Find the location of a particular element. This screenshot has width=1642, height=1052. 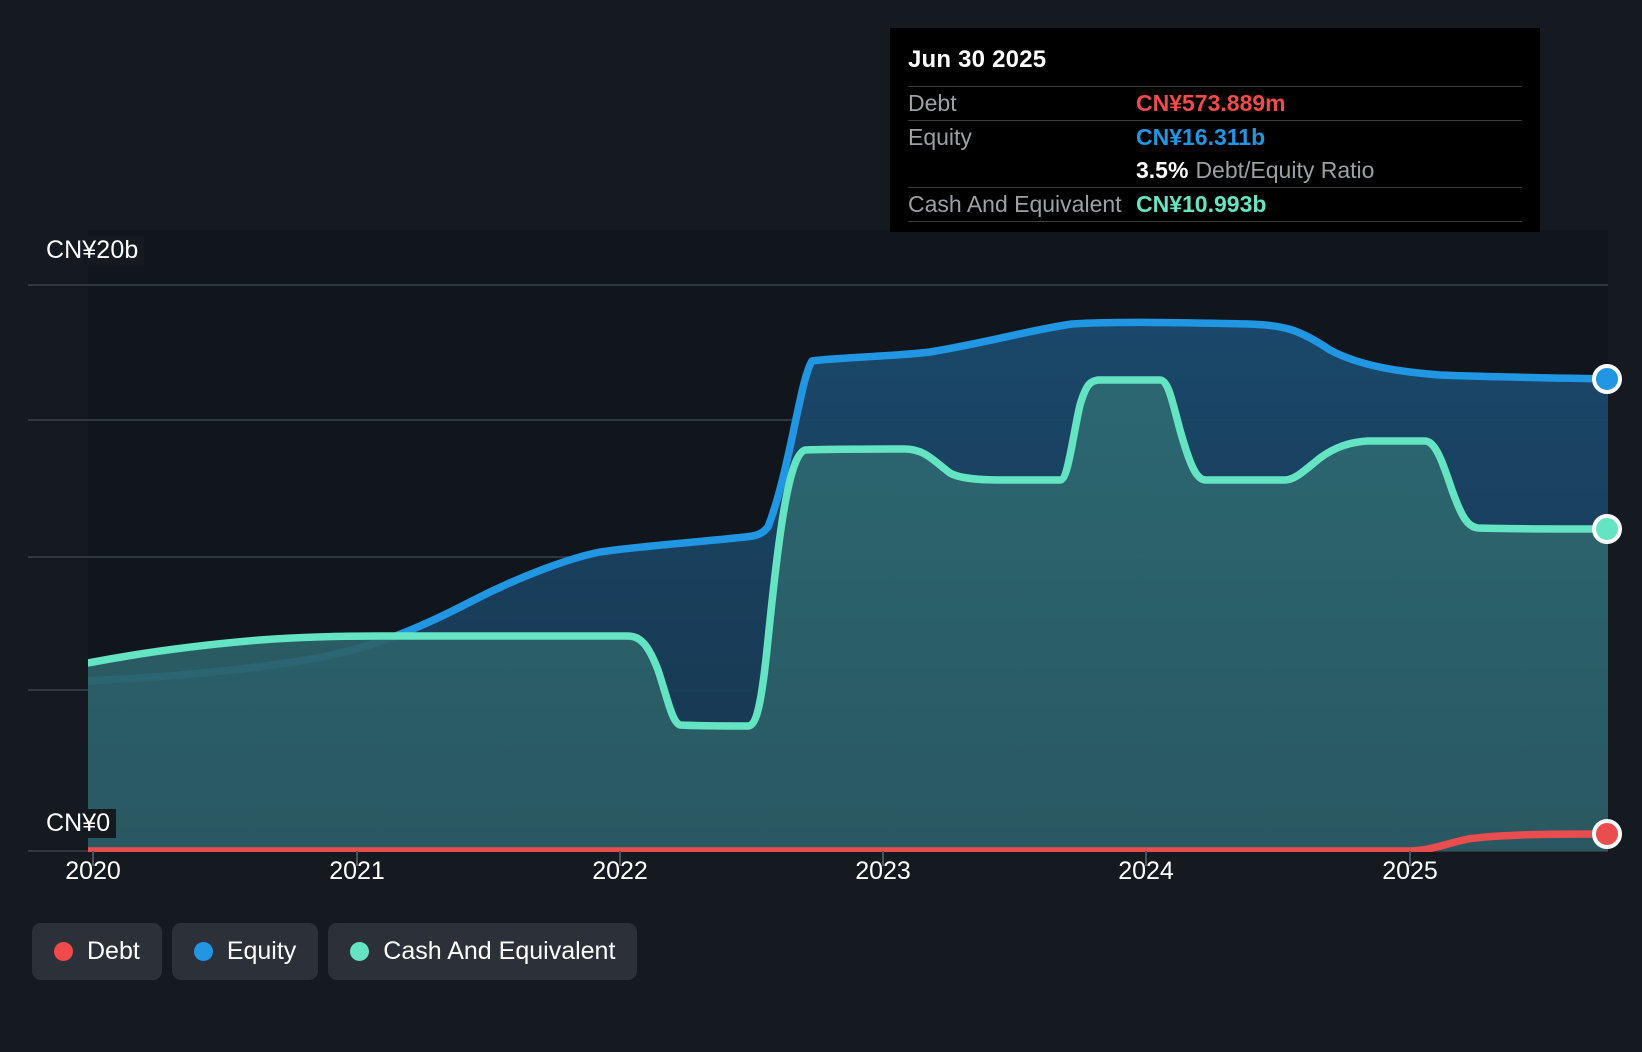

tooltip-row-debt: Debt CN¥573.889m is located at coordinates (1215, 103).